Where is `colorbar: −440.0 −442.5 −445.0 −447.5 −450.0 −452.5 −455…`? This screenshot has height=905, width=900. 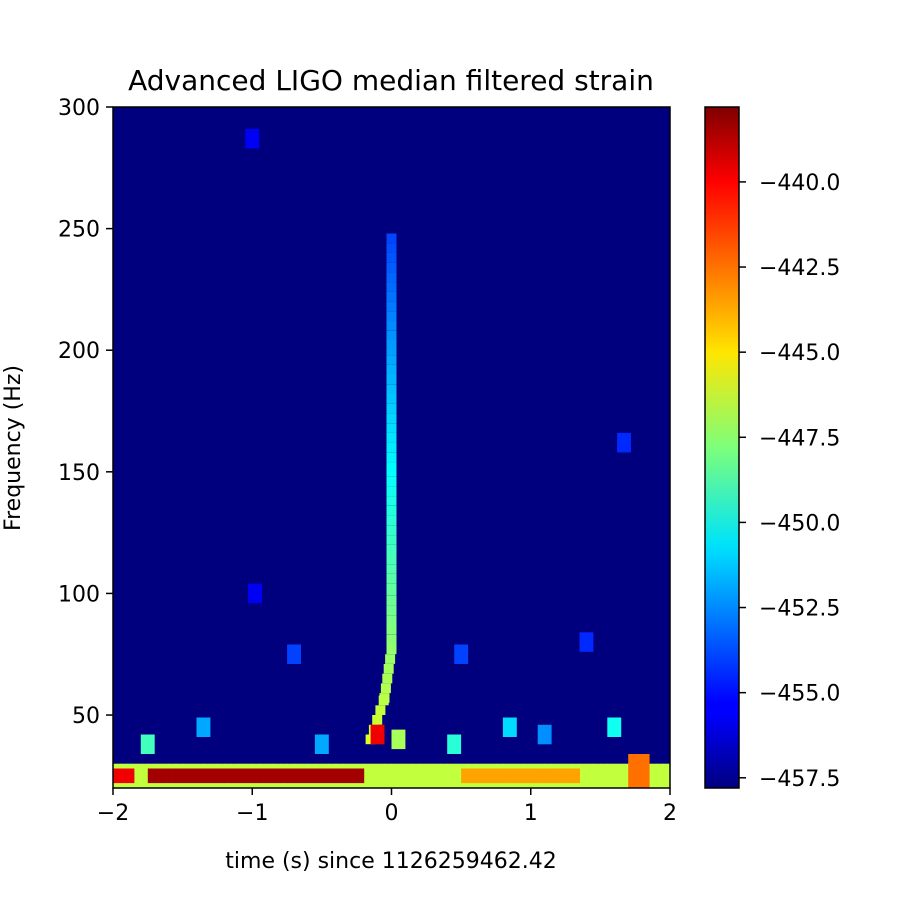
colorbar: −440.0 −442.5 −445.0 −447.5 −450.0 −452.5 −455… is located at coordinates (772, 449).